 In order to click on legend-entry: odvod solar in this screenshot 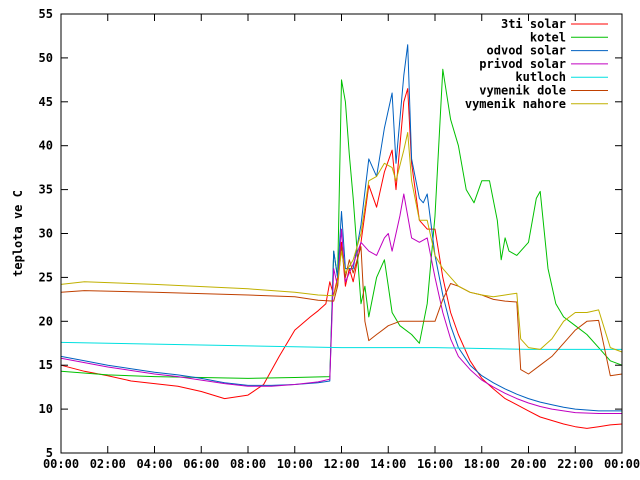, I will do `click(547, 51)`.